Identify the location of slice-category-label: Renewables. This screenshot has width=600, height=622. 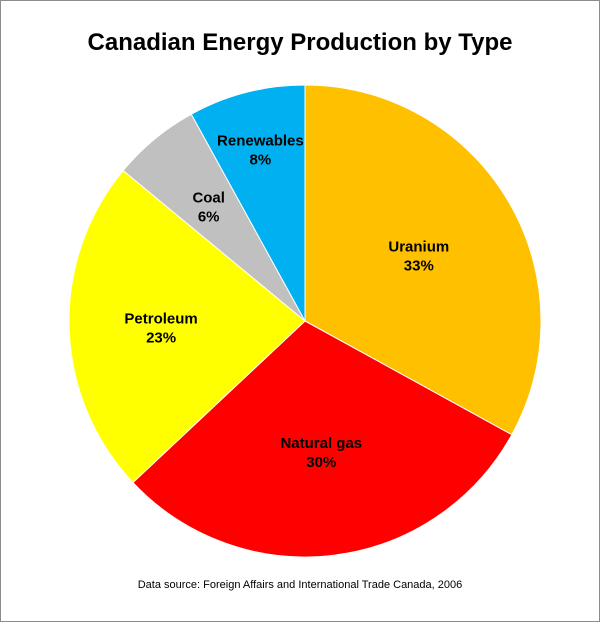
(260, 140).